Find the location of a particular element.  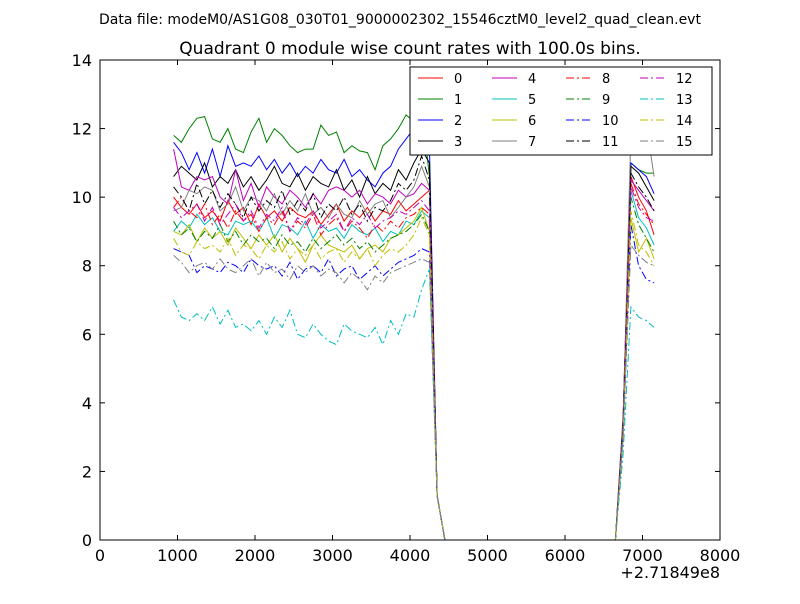

x-tick-label: 5000 is located at coordinates (487, 555).